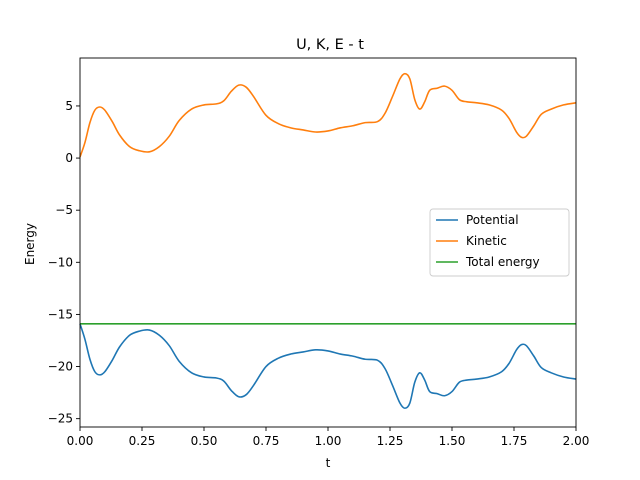 This screenshot has width=640, height=480. I want to click on y-tick-label: 0, so click(69, 158).